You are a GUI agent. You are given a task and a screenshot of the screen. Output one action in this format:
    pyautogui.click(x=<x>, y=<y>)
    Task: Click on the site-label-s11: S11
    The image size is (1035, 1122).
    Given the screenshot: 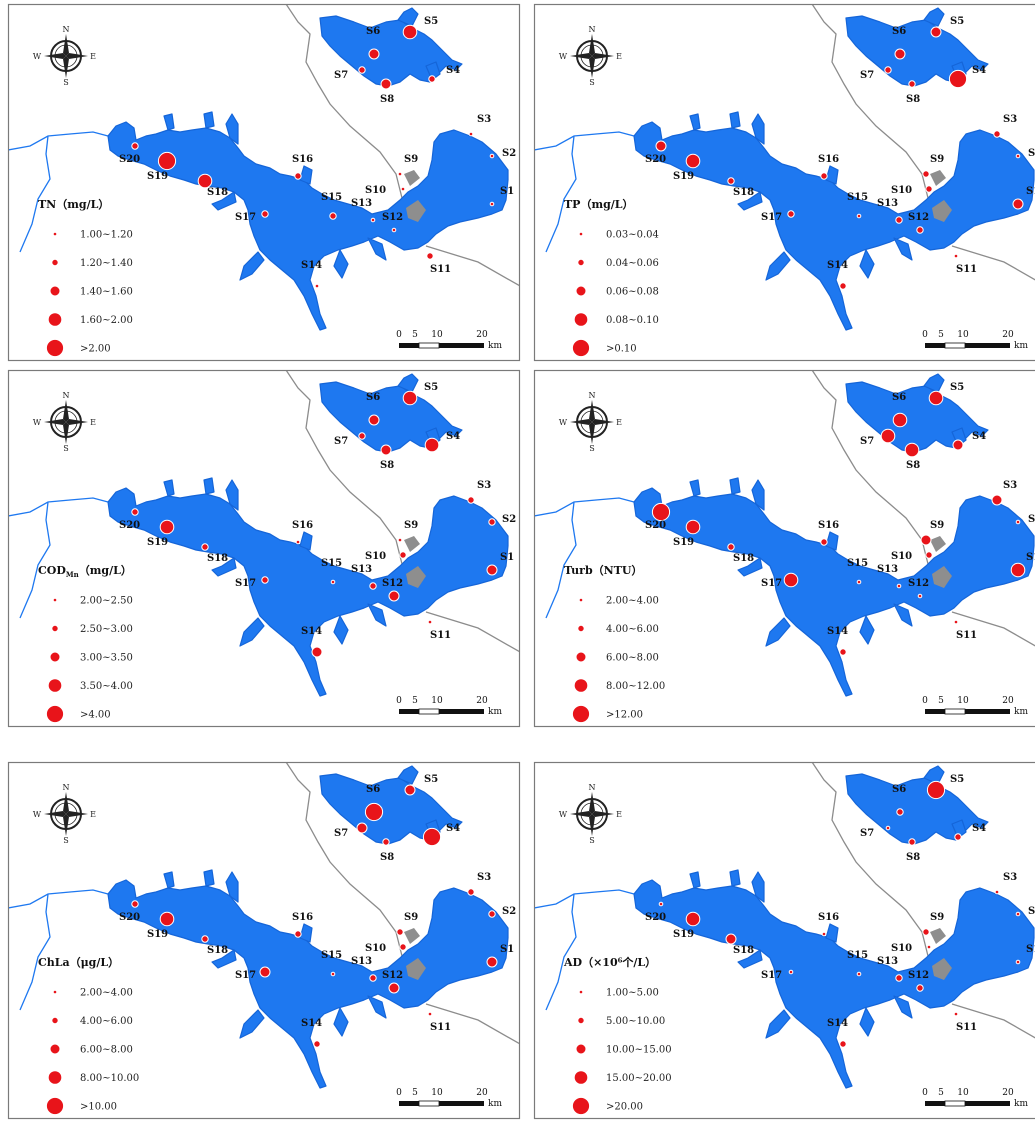 What is the action you would take?
    pyautogui.click(x=966, y=269)
    